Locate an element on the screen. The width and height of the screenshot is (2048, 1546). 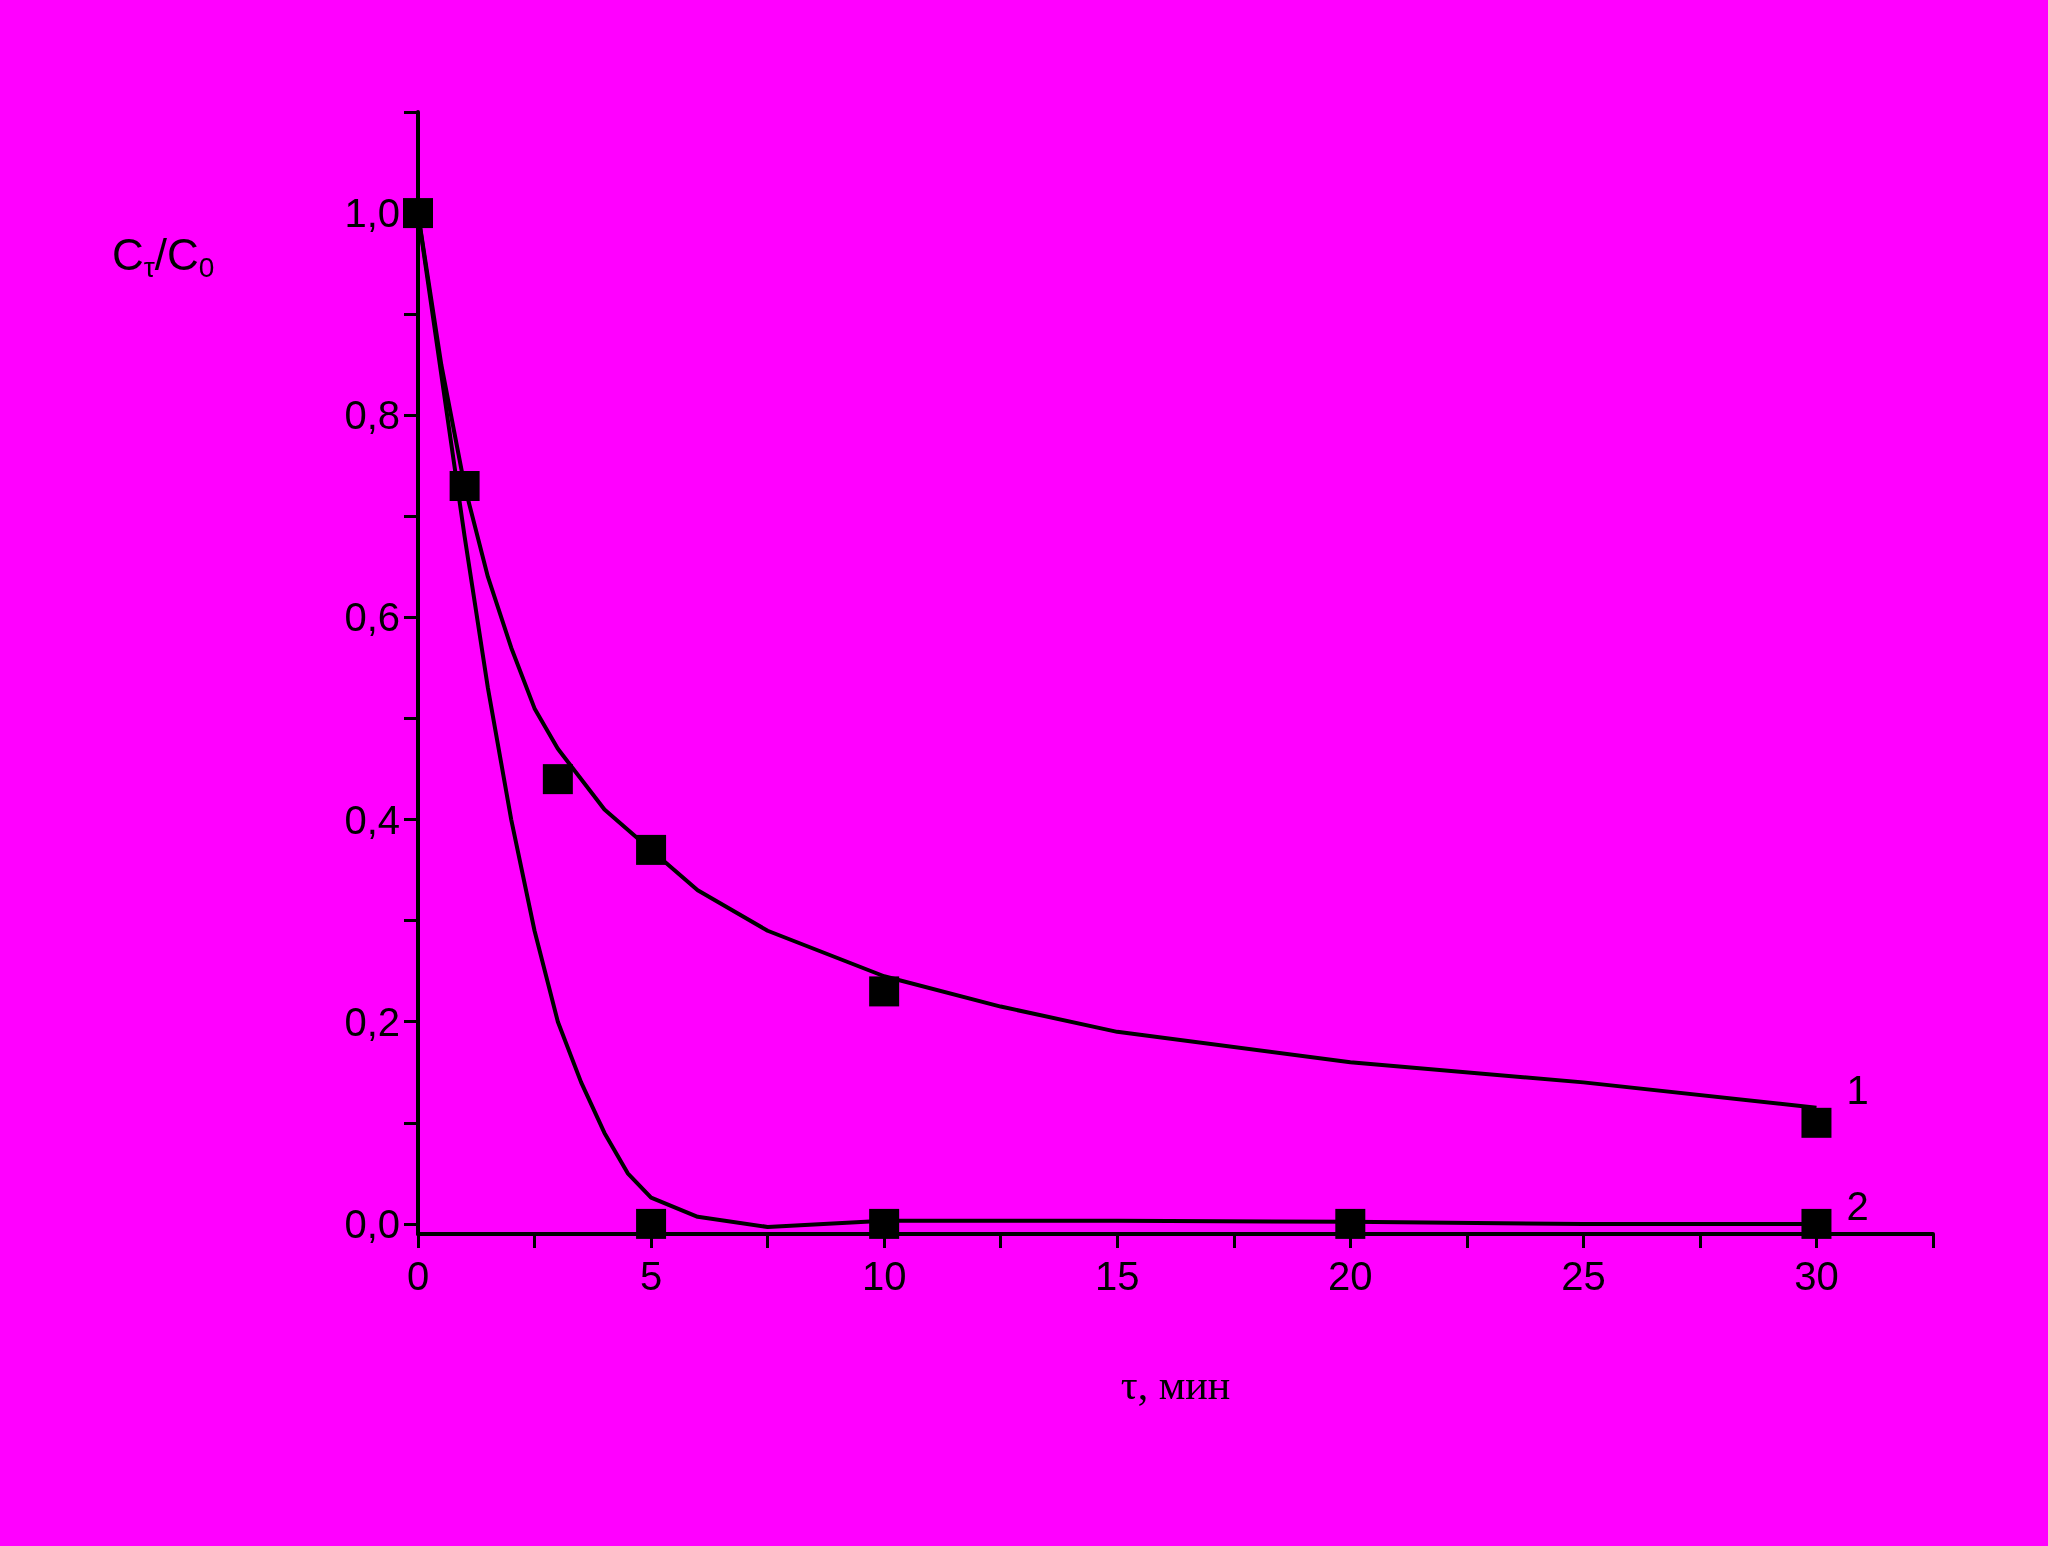
x-tick-label: 10 is located at coordinates (884, 1276).